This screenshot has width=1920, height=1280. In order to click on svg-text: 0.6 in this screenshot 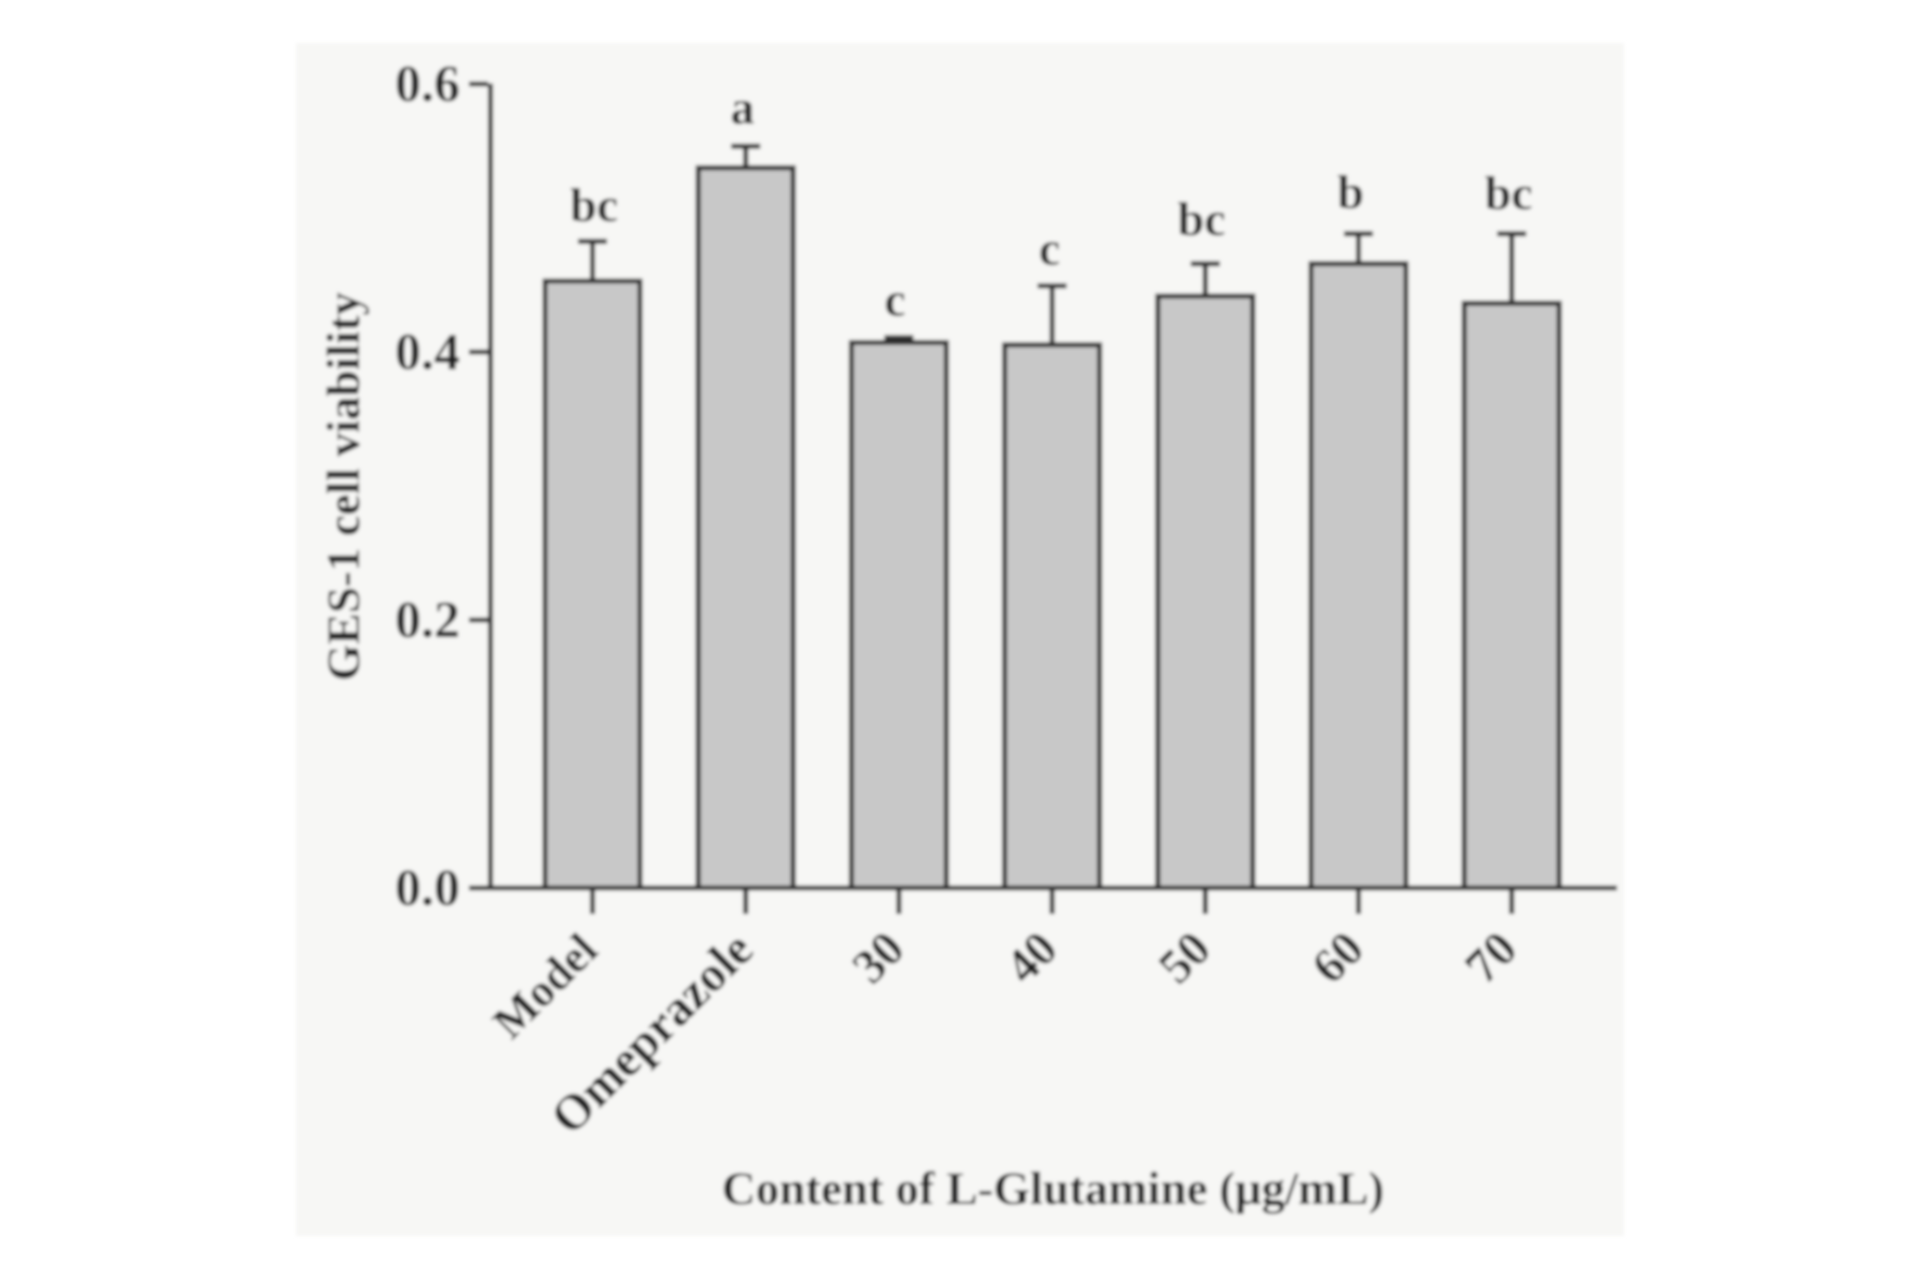, I will do `click(427, 84)`.